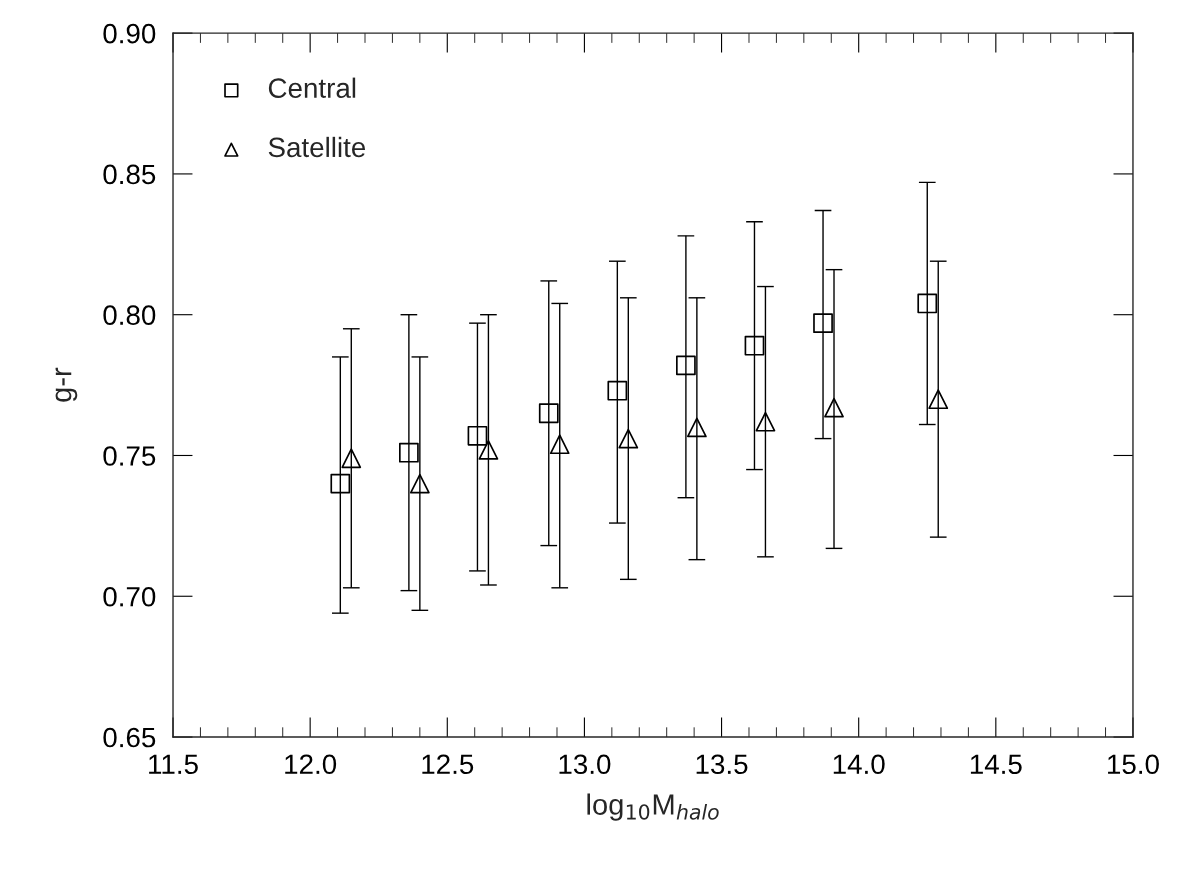 Image resolution: width=1204 pixels, height=891 pixels. Describe the element at coordinates (129, 174) in the screenshot. I see `y-tick-label: 0.85` at that location.